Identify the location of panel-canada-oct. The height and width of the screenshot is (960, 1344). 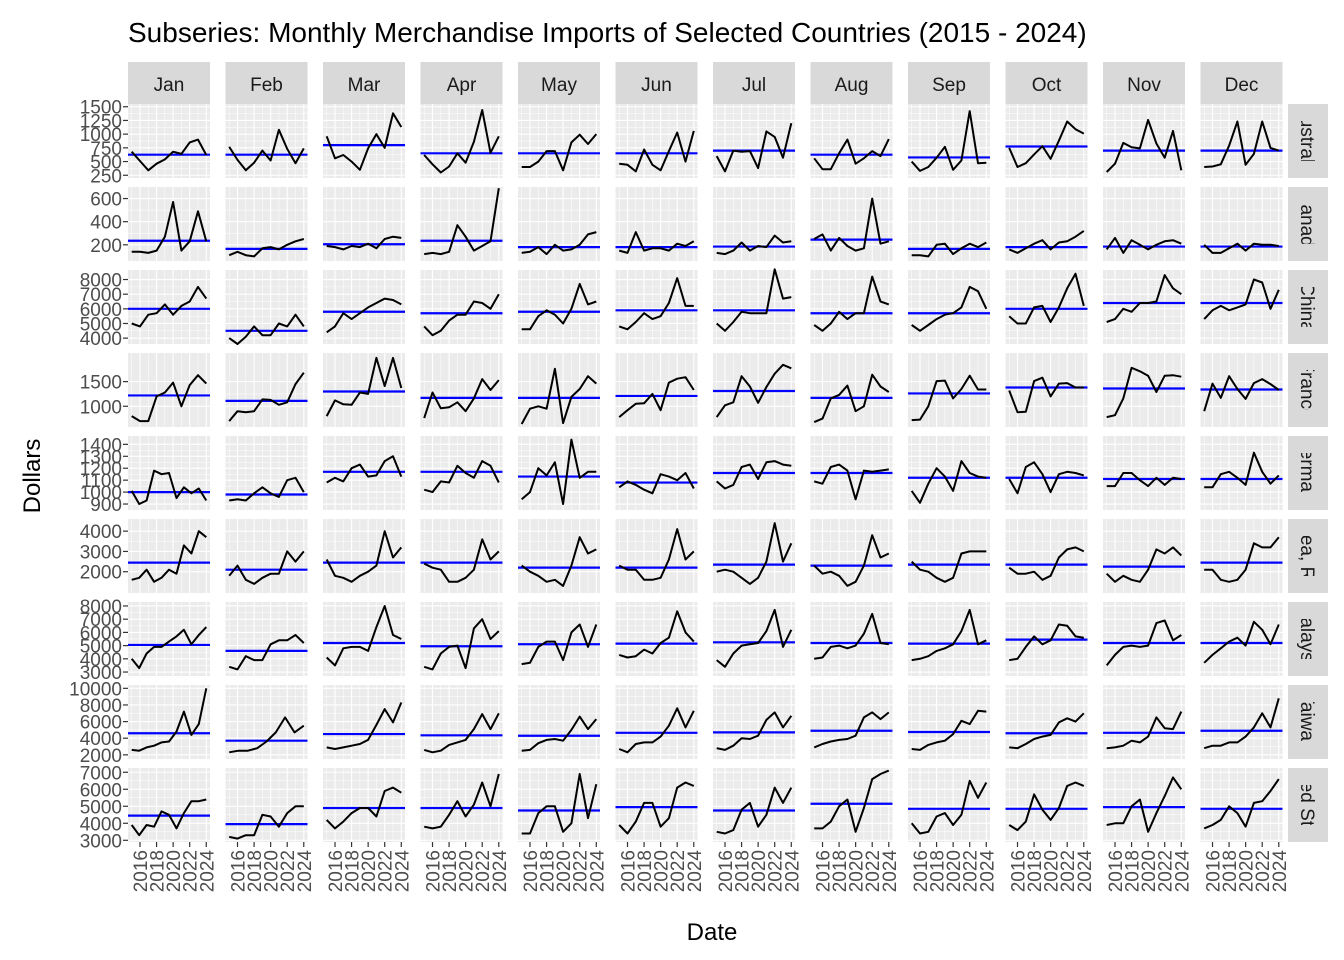
(1046, 224).